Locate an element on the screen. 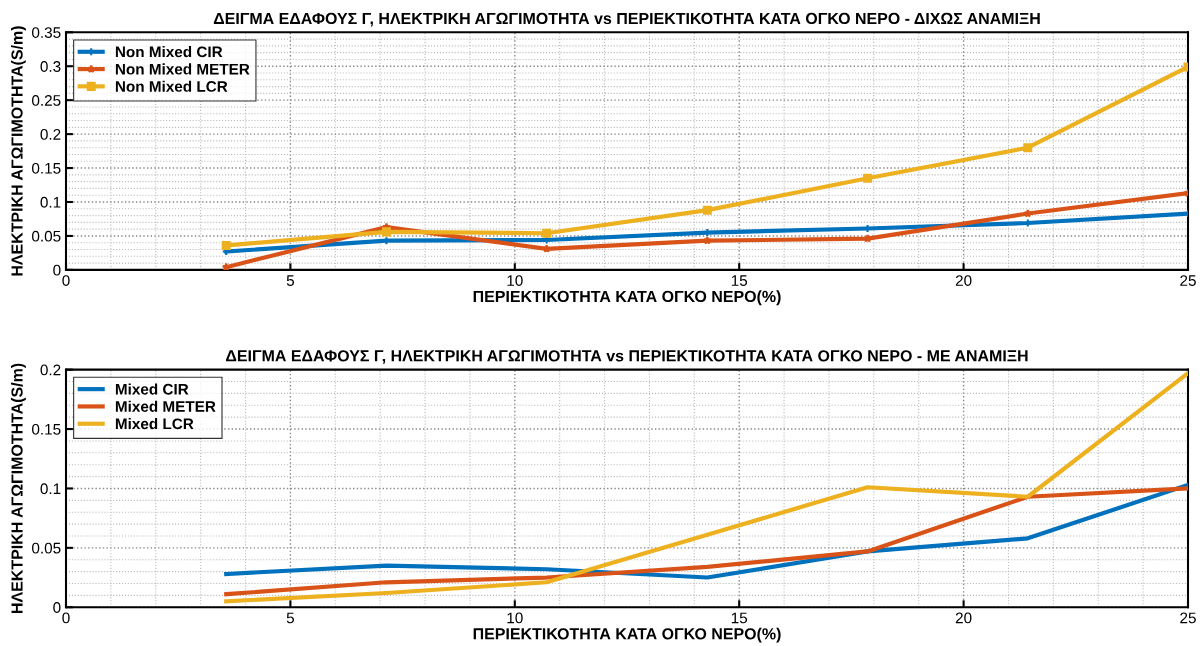 The height and width of the screenshot is (646, 1200). legend-label: Mixed METER is located at coordinates (165, 406).